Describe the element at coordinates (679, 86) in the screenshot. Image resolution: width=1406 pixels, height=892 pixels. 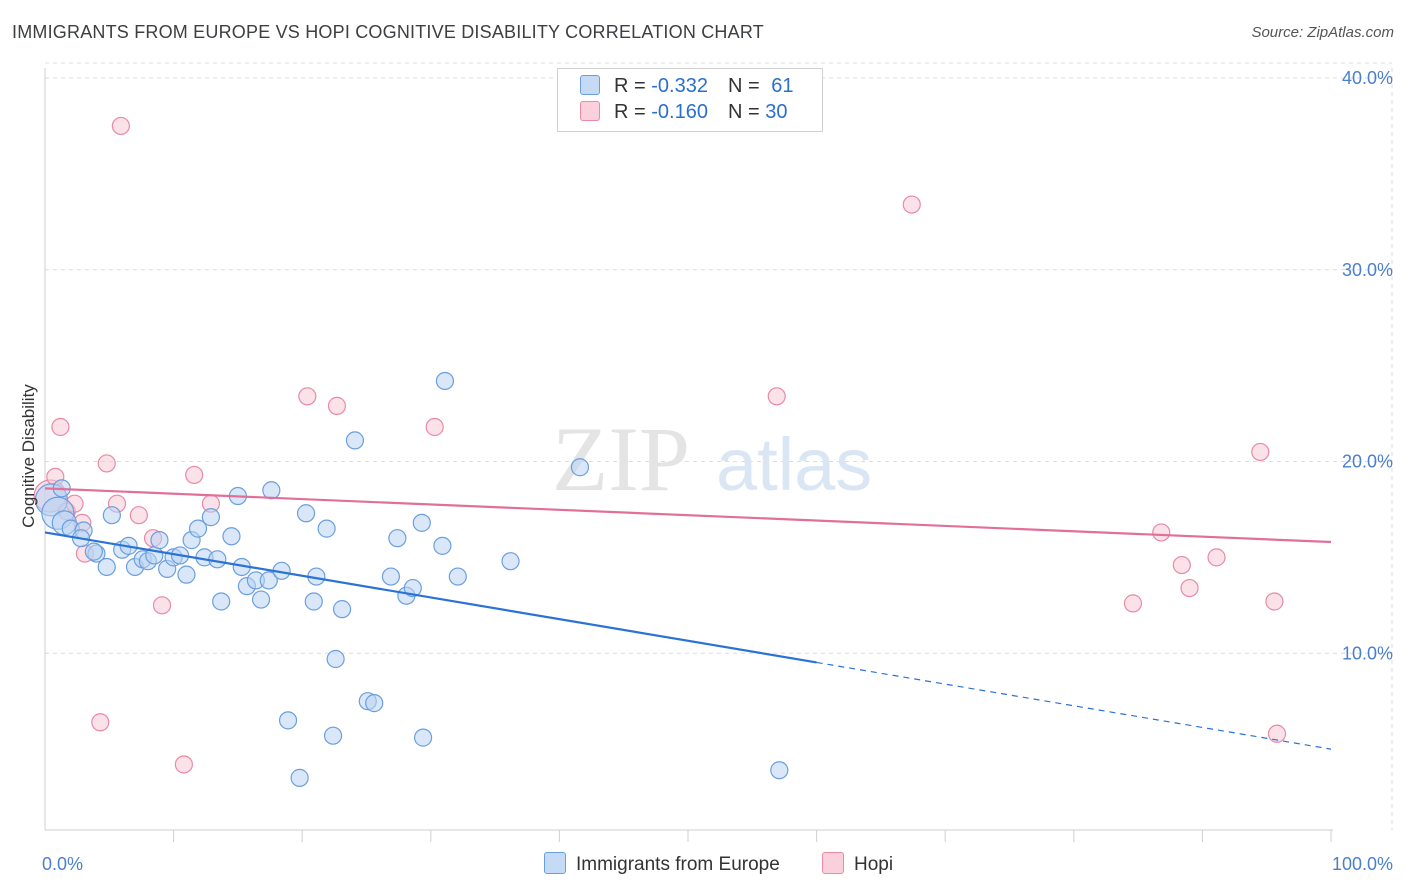
I see `legend-r-value: -0.332` at that location.